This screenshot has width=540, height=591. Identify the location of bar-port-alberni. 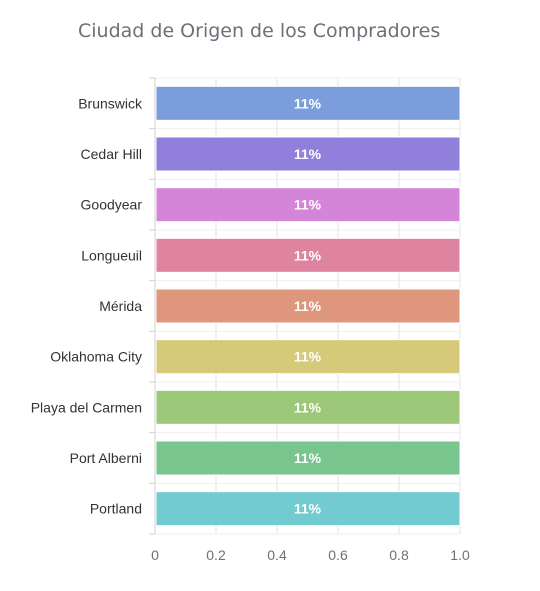
(308, 458).